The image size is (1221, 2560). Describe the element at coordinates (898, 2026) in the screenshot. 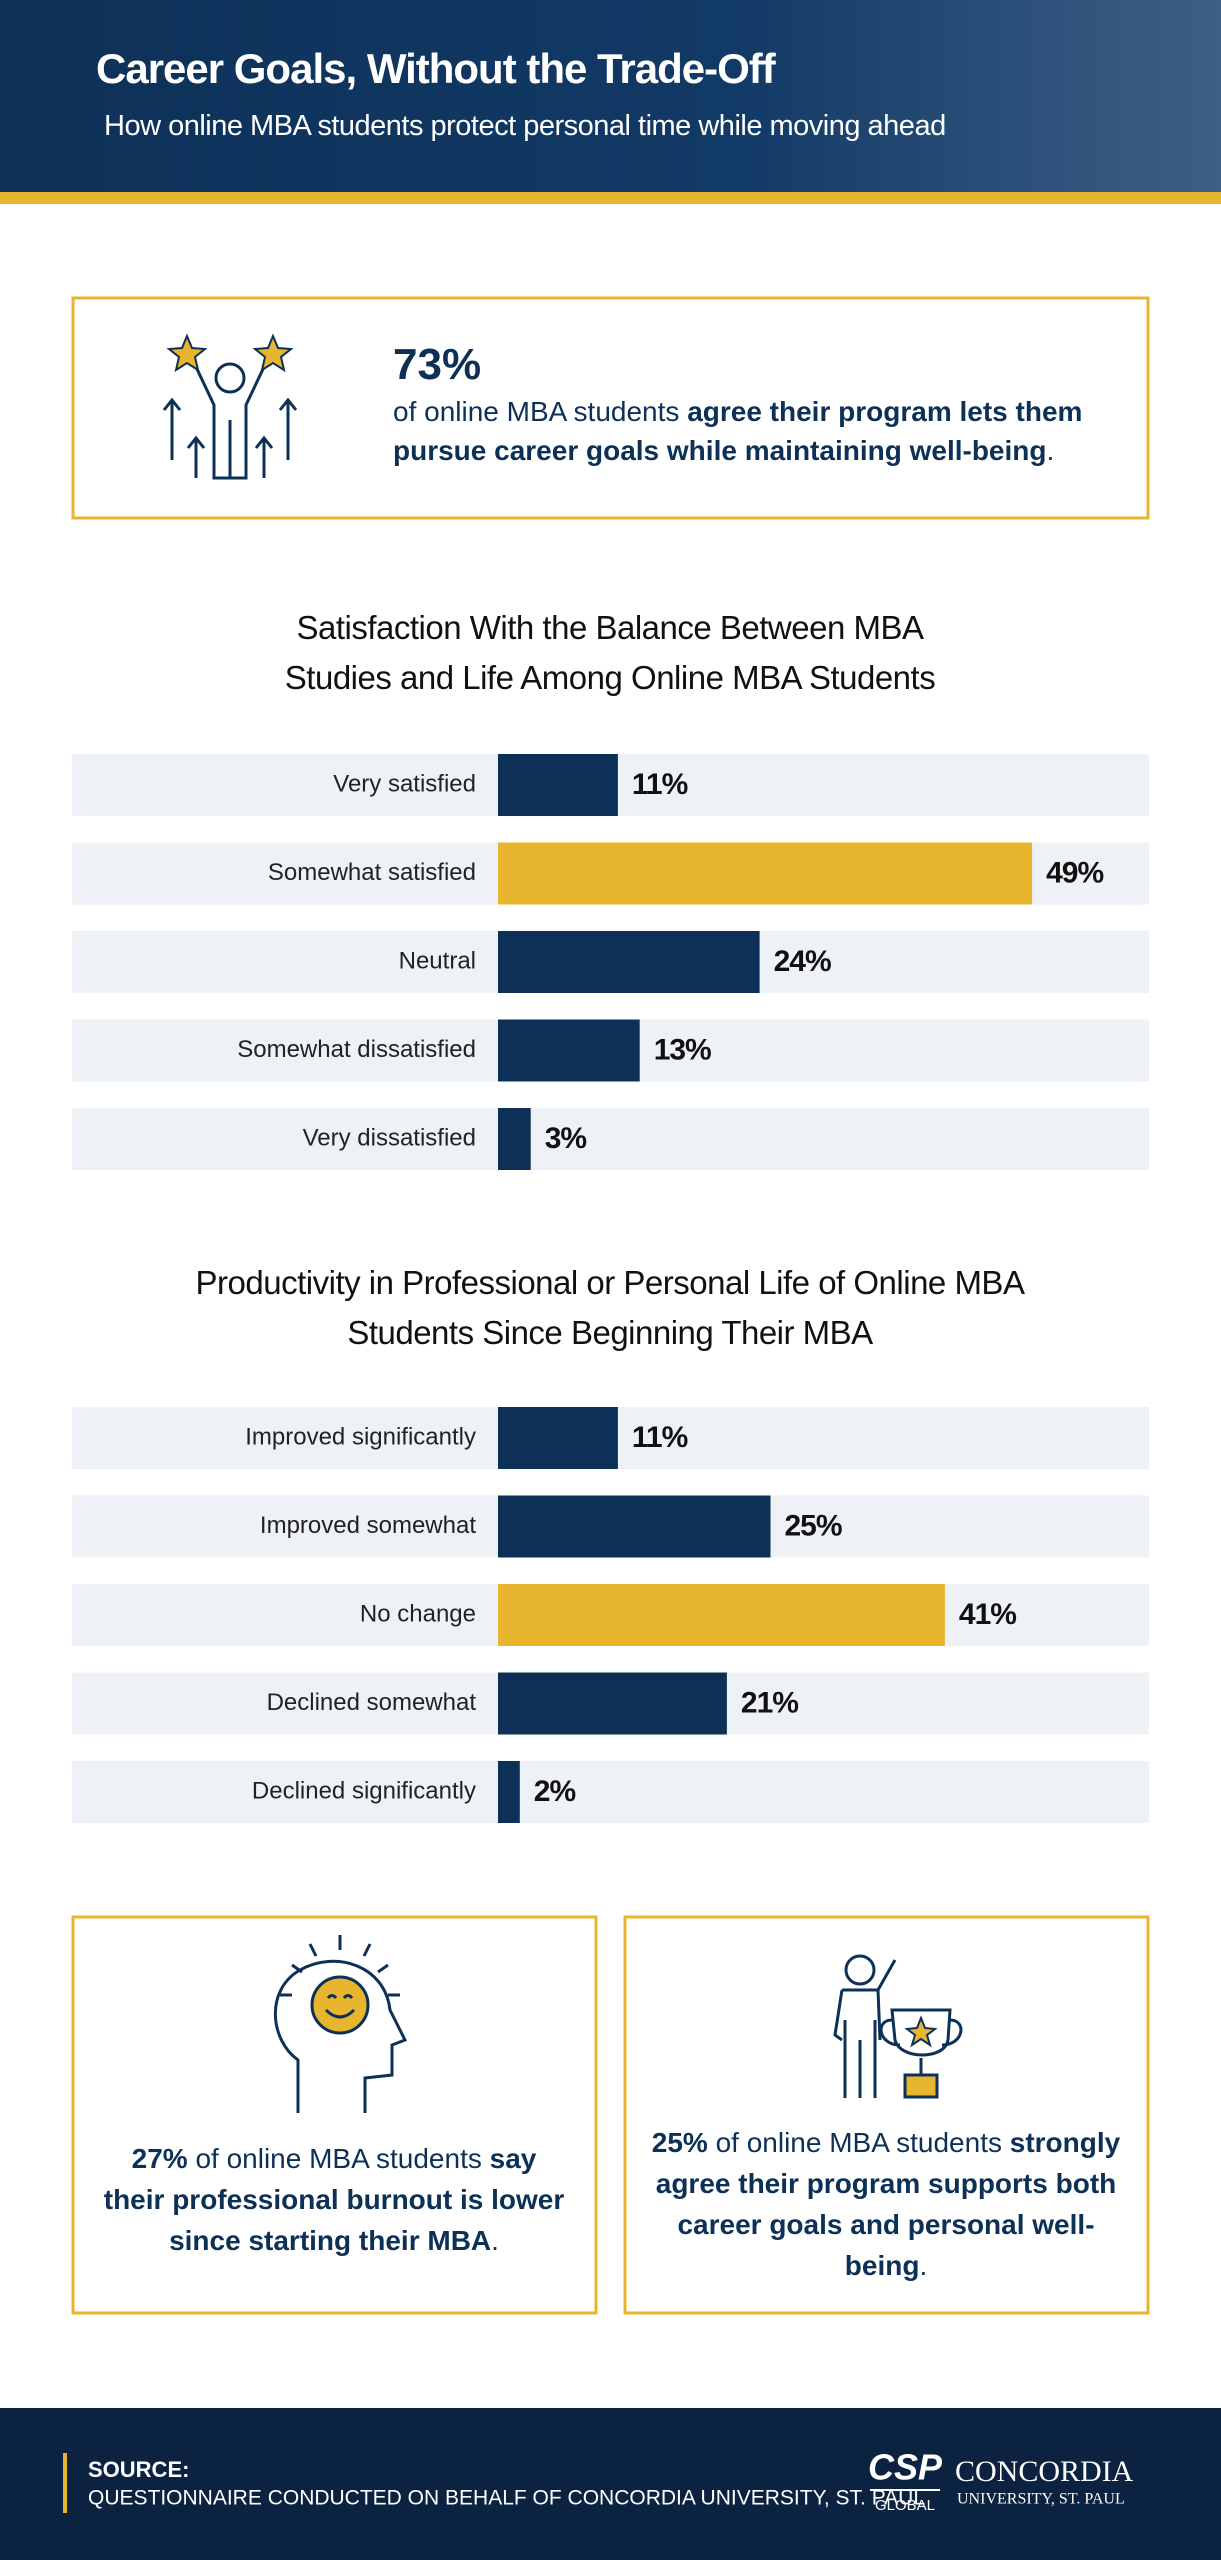

I see `winner-icon` at that location.